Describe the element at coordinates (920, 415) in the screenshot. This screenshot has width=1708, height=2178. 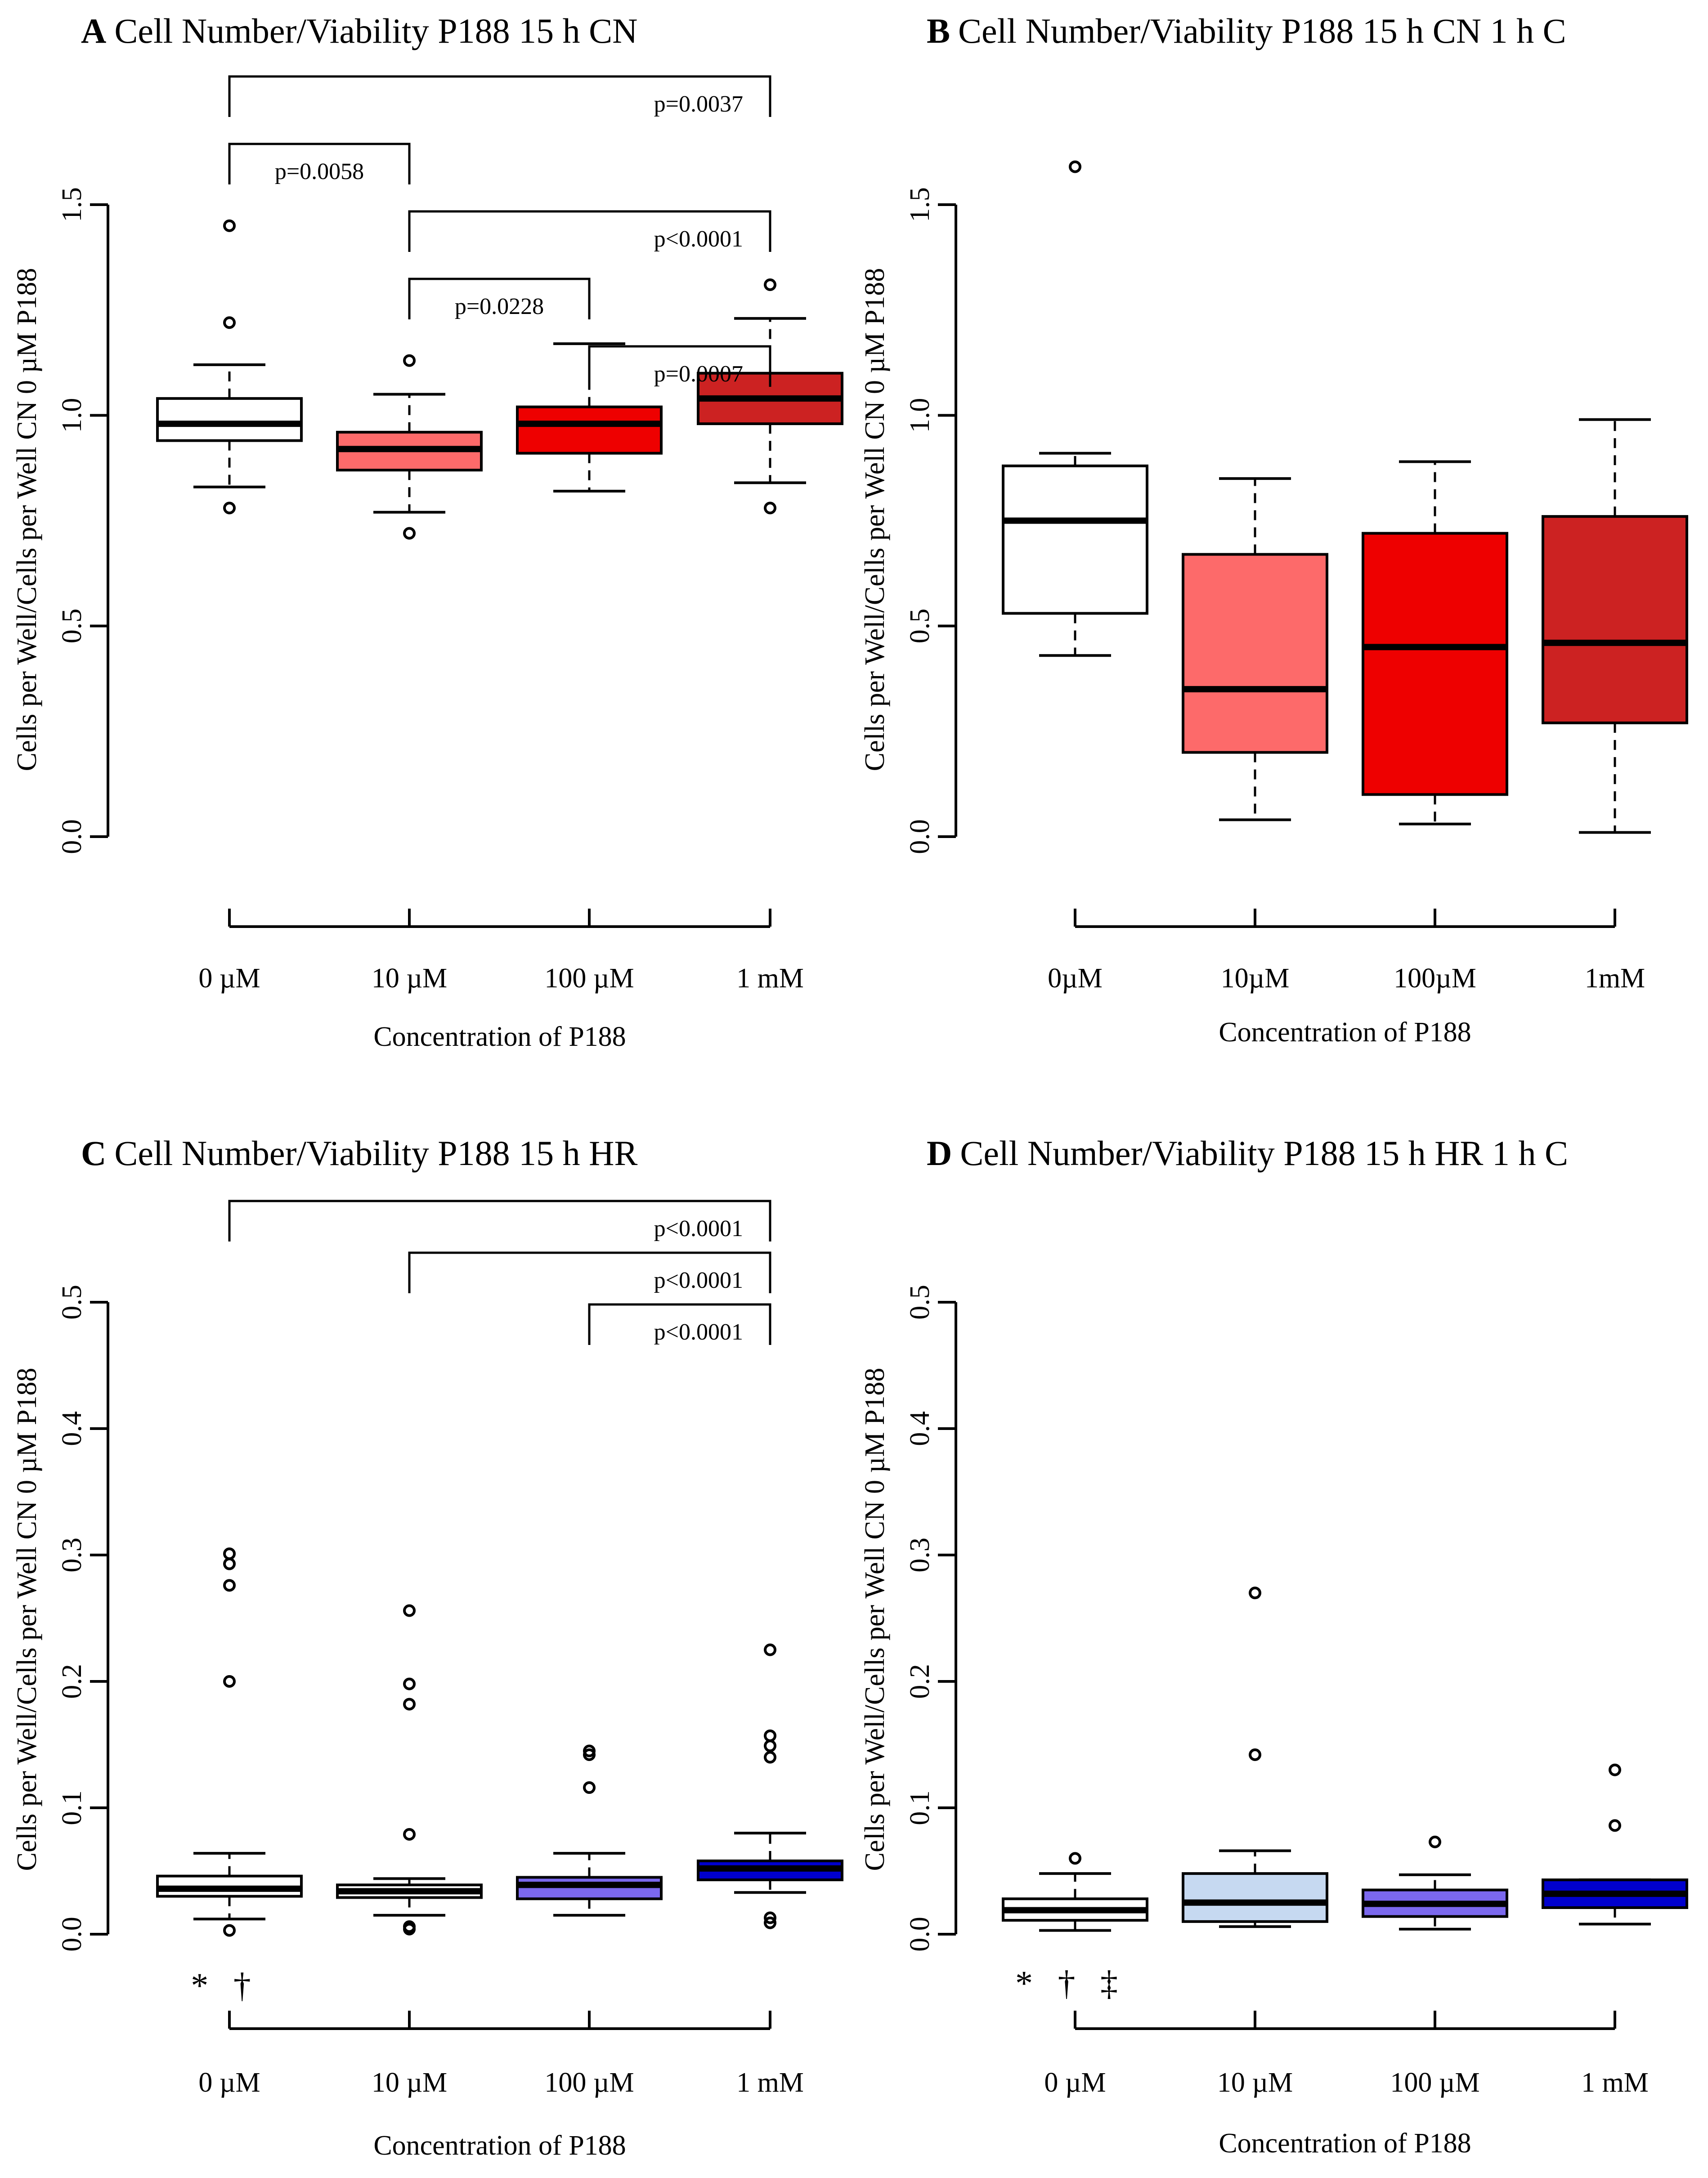
I see `y-tick-label: 1.0` at that location.